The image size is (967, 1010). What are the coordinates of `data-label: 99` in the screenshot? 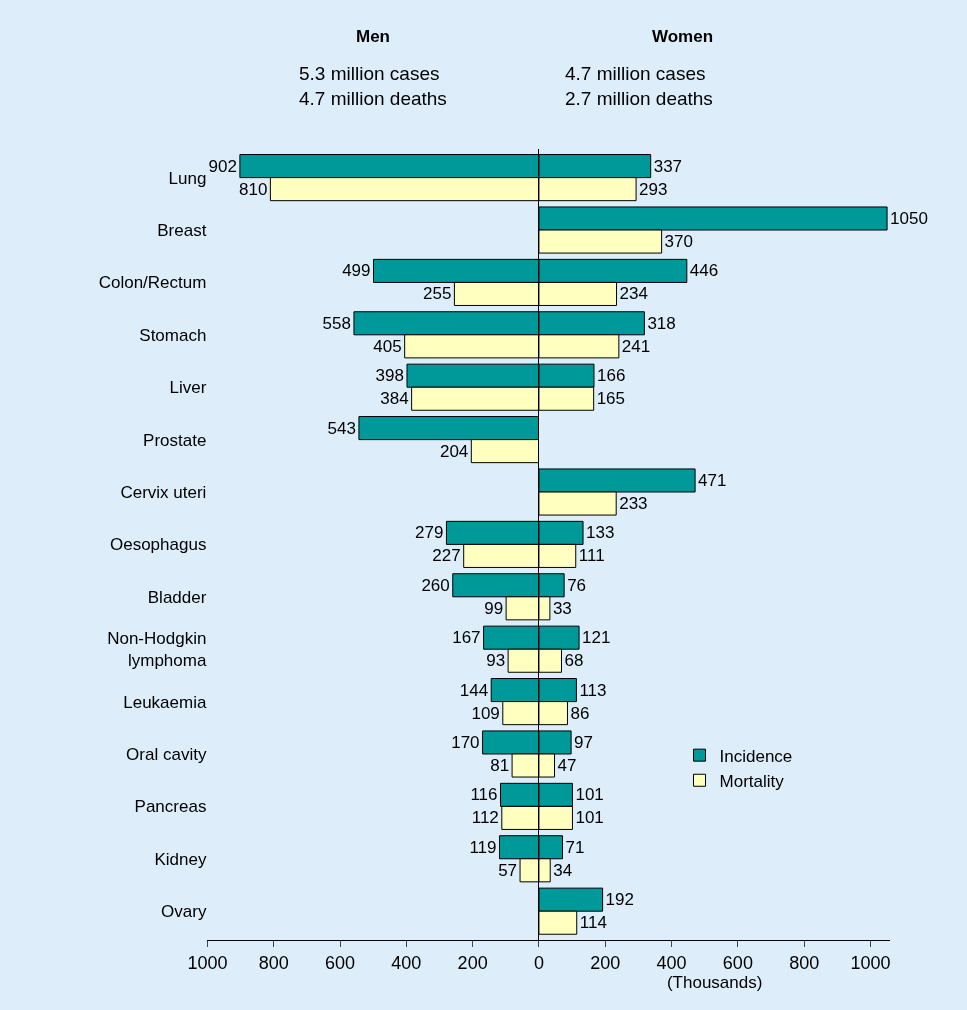 It's located at (494, 608).